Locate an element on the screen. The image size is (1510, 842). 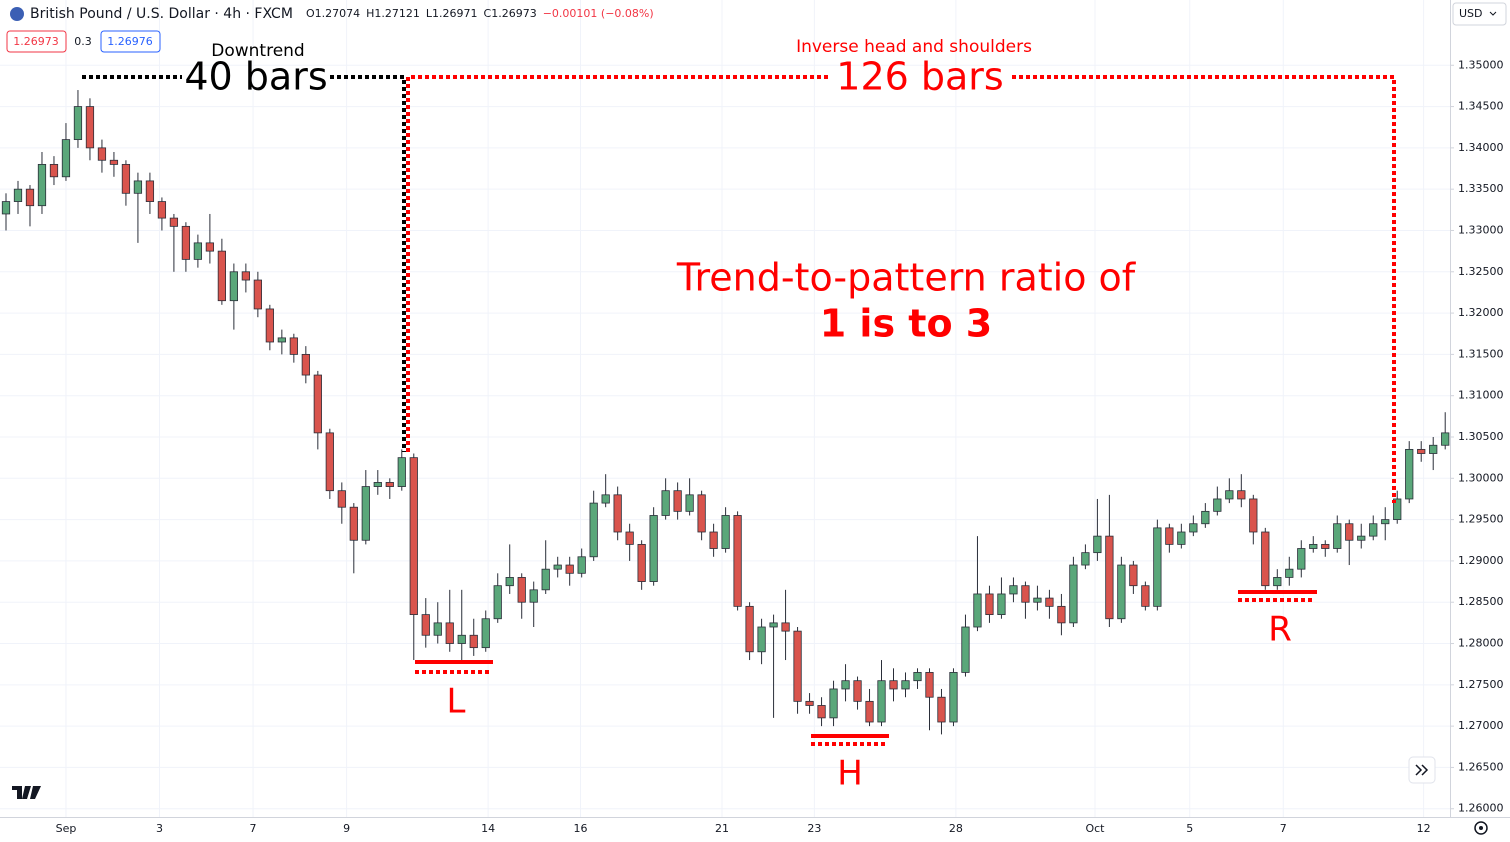
dropdown-icon is located at coordinates (1493, 13).